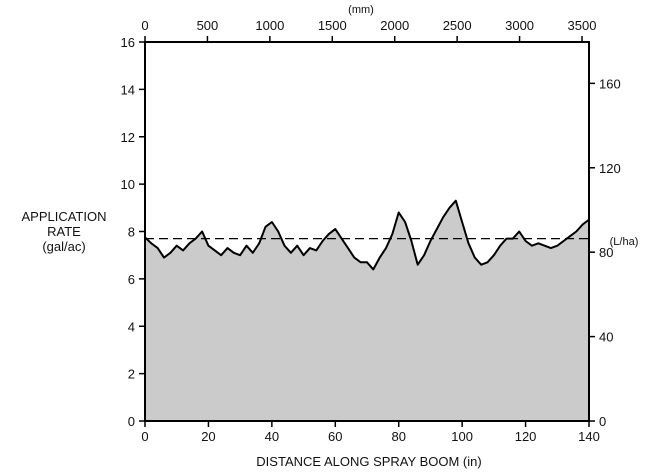 This screenshot has height=472, width=662. What do you see at coordinates (131, 279) in the screenshot?
I see `y-tick-label: 6` at bounding box center [131, 279].